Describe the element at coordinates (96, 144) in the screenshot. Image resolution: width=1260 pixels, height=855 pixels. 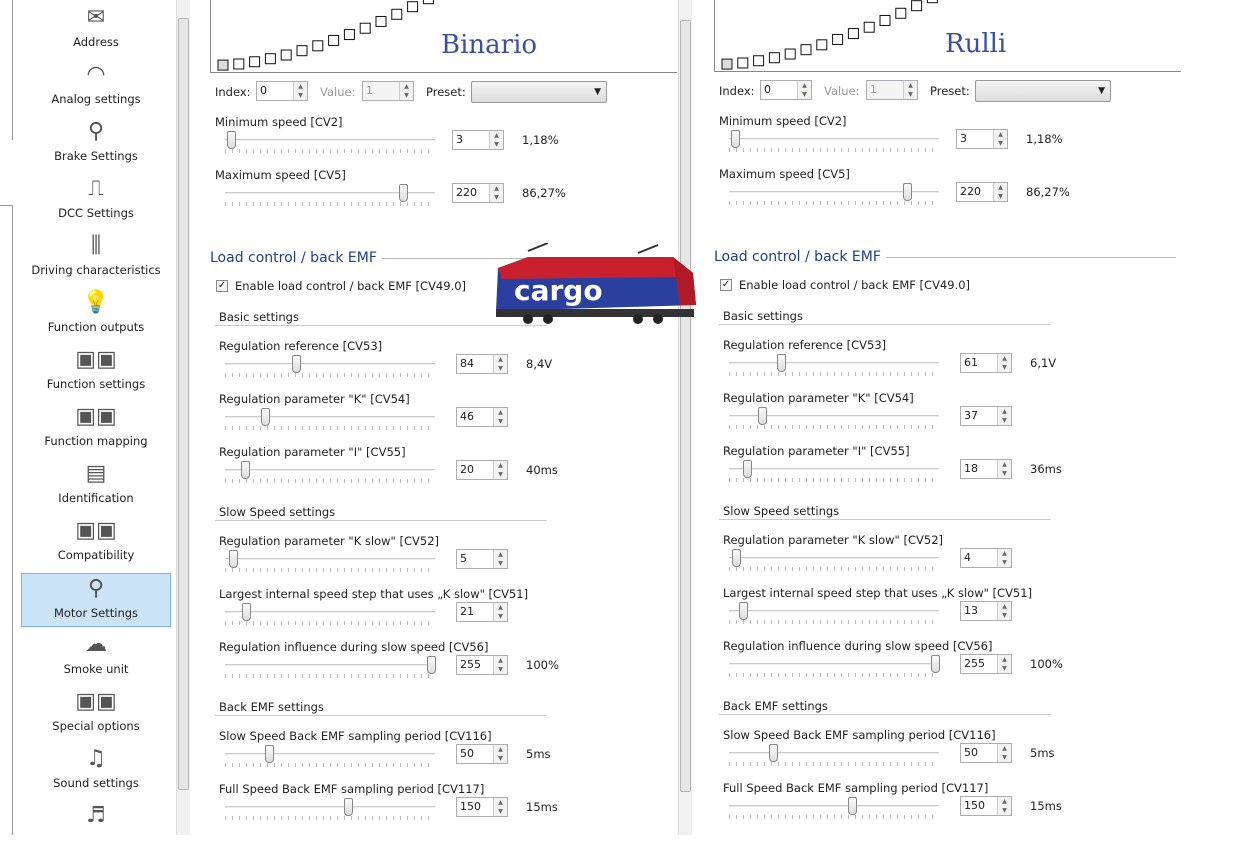
I see `sidebar-item-brake-settings: ⚲ Brake Settings` at that location.